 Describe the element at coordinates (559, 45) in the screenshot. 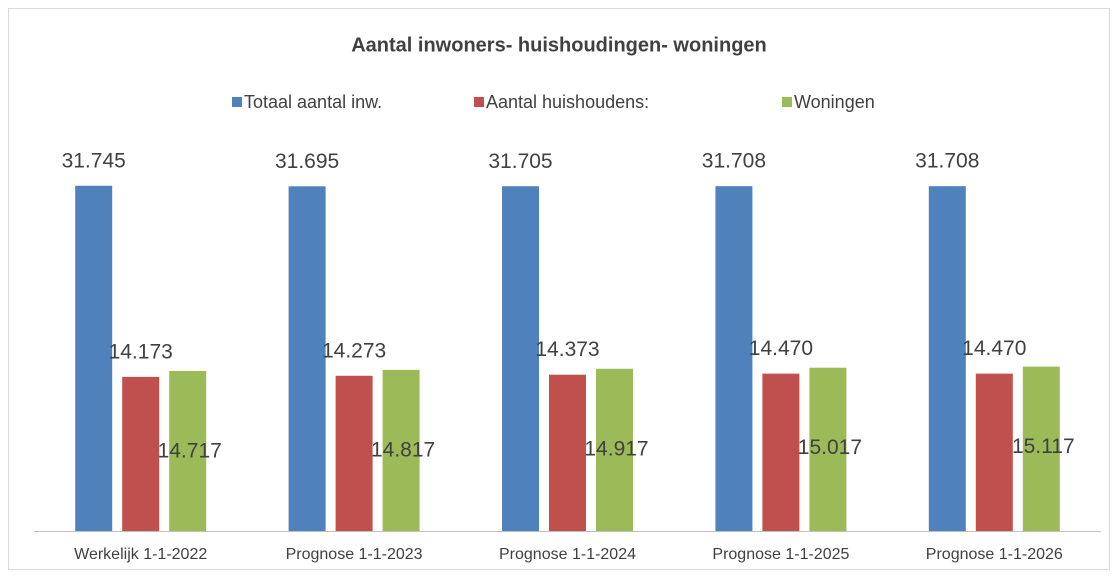

I see `chart-title: Aantal inwoners- huishoudingen- woningen` at that location.